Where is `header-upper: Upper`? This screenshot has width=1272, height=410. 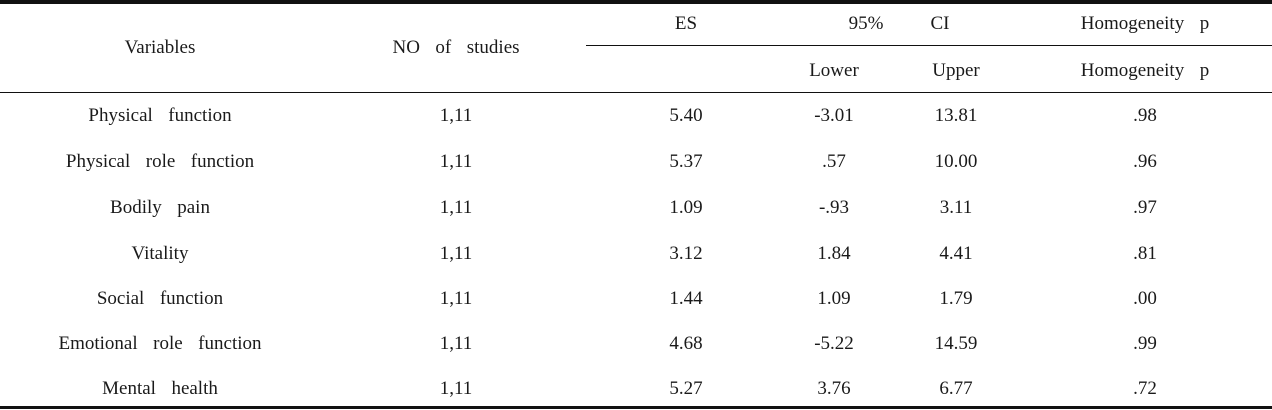
header-upper: Upper is located at coordinates (956, 70).